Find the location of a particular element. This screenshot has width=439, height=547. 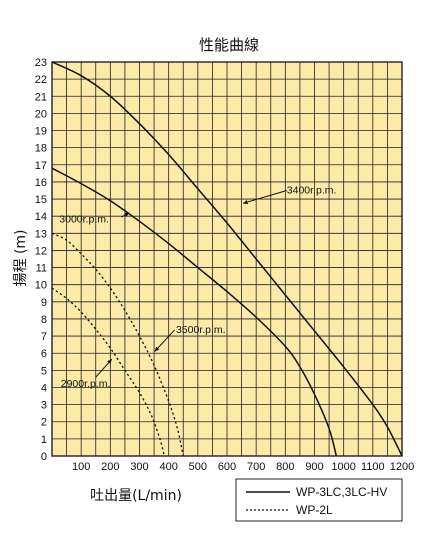

x-tick-label: 1000 is located at coordinates (343, 467).